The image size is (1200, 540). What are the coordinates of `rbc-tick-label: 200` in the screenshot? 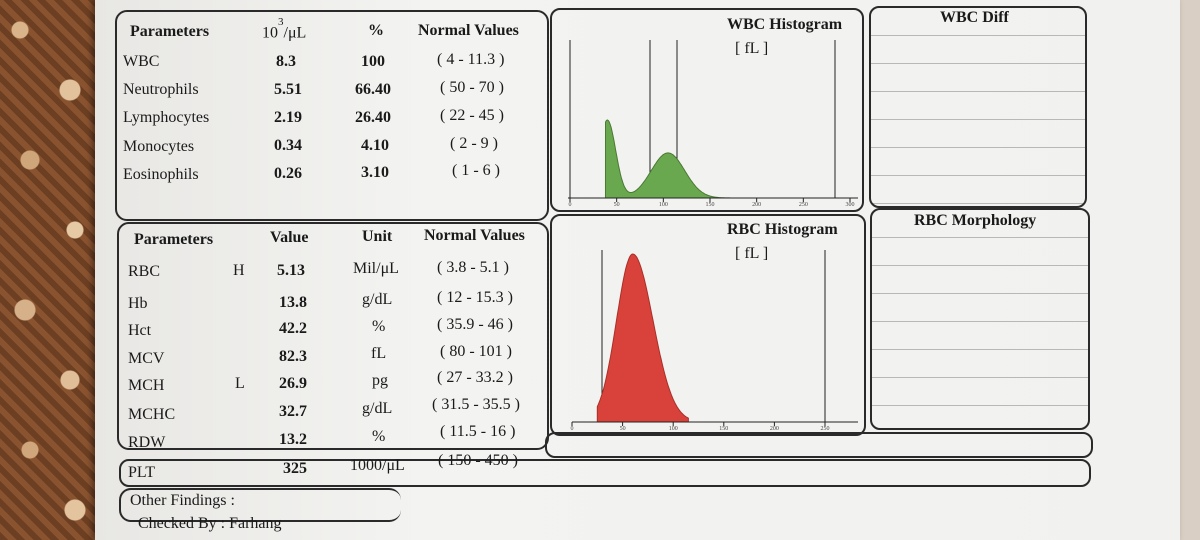 It's located at (774, 429).